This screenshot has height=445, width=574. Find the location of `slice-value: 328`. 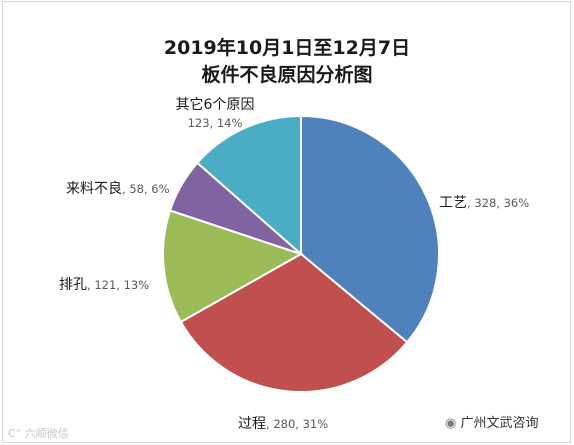

slice-value: 328 is located at coordinates (485, 203).